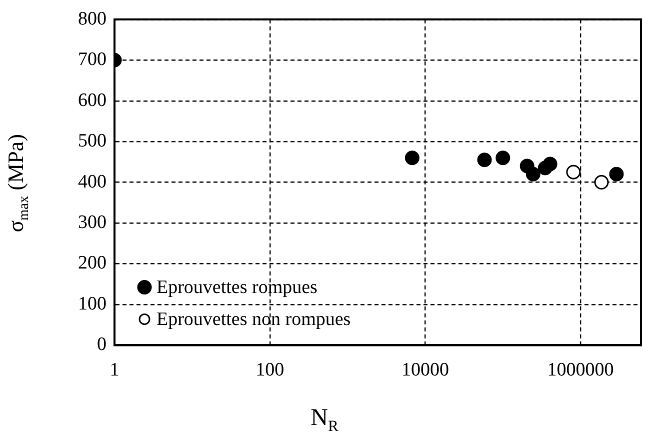  I want to click on x-tick-label: 100, so click(270, 370).